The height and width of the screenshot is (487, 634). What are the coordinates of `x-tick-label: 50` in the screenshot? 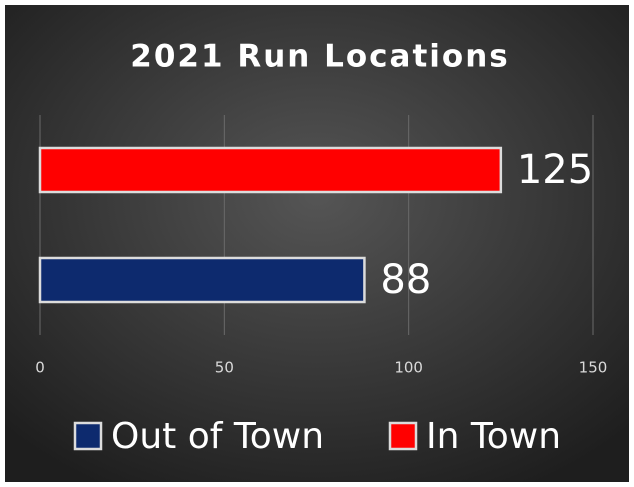 It's located at (224, 368).